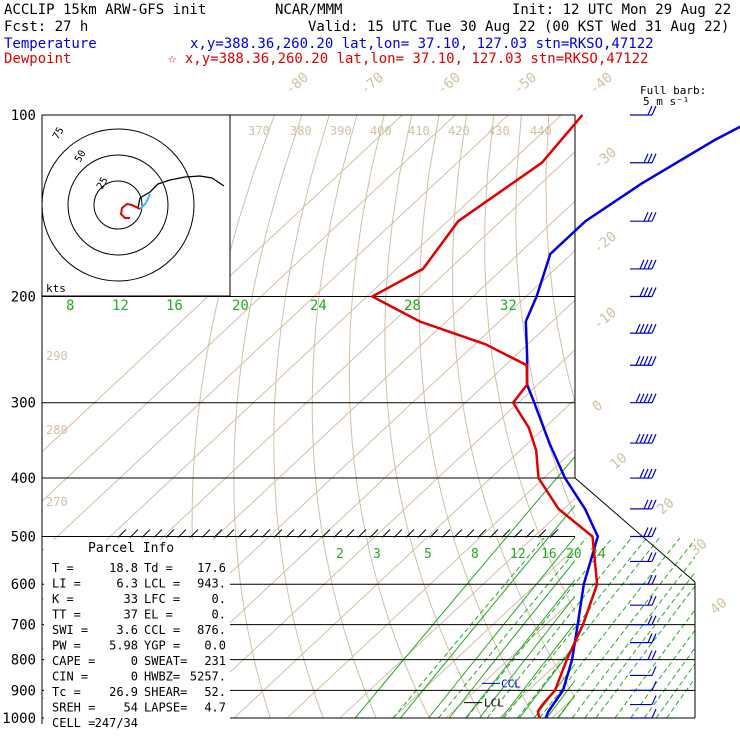 This screenshot has width=740, height=740. Describe the element at coordinates (181, 192) in the screenshot. I see `hodograph-trace-upper` at that location.